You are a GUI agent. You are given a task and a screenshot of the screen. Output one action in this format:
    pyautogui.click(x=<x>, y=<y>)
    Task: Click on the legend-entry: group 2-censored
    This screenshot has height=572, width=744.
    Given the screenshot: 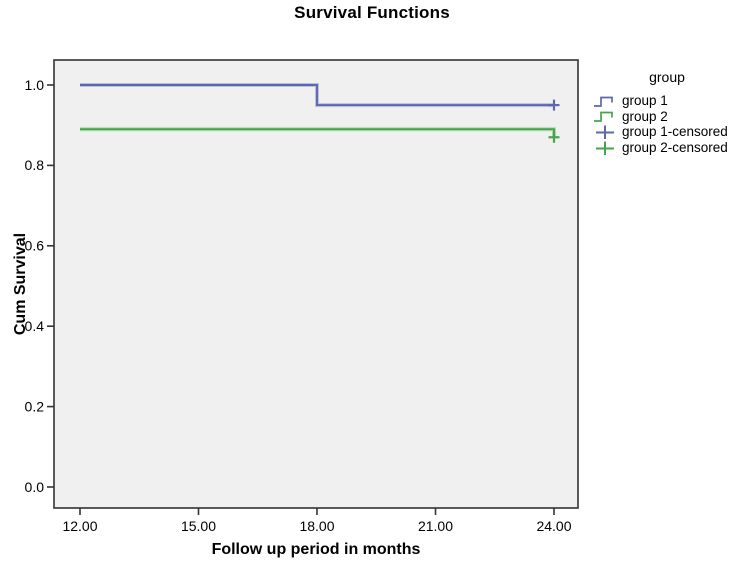 What is the action you would take?
    pyautogui.click(x=667, y=148)
    